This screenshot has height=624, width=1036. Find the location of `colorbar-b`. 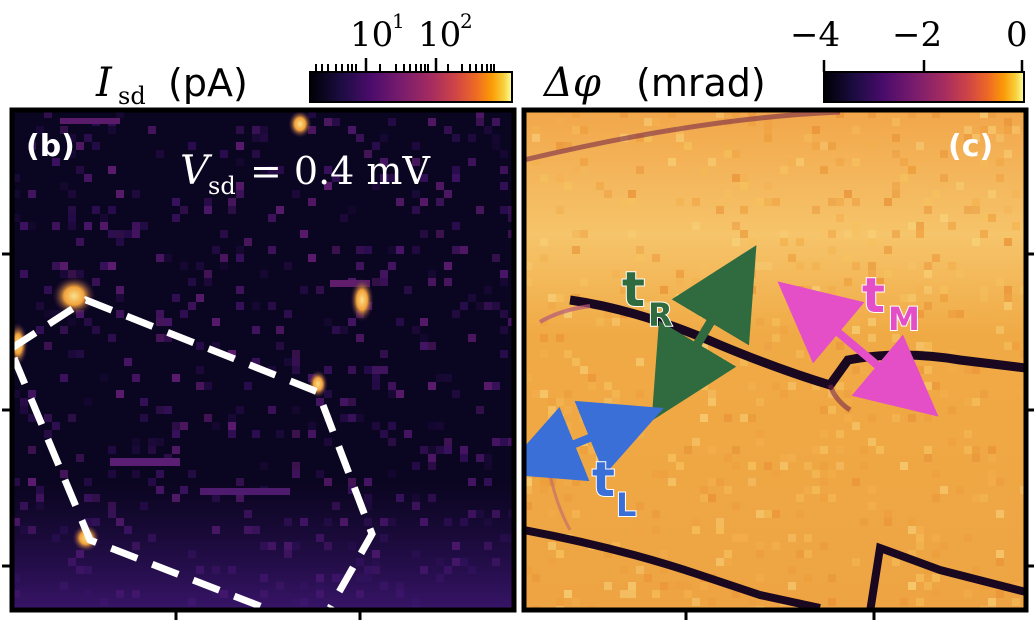

colorbar-b is located at coordinates (411, 87).